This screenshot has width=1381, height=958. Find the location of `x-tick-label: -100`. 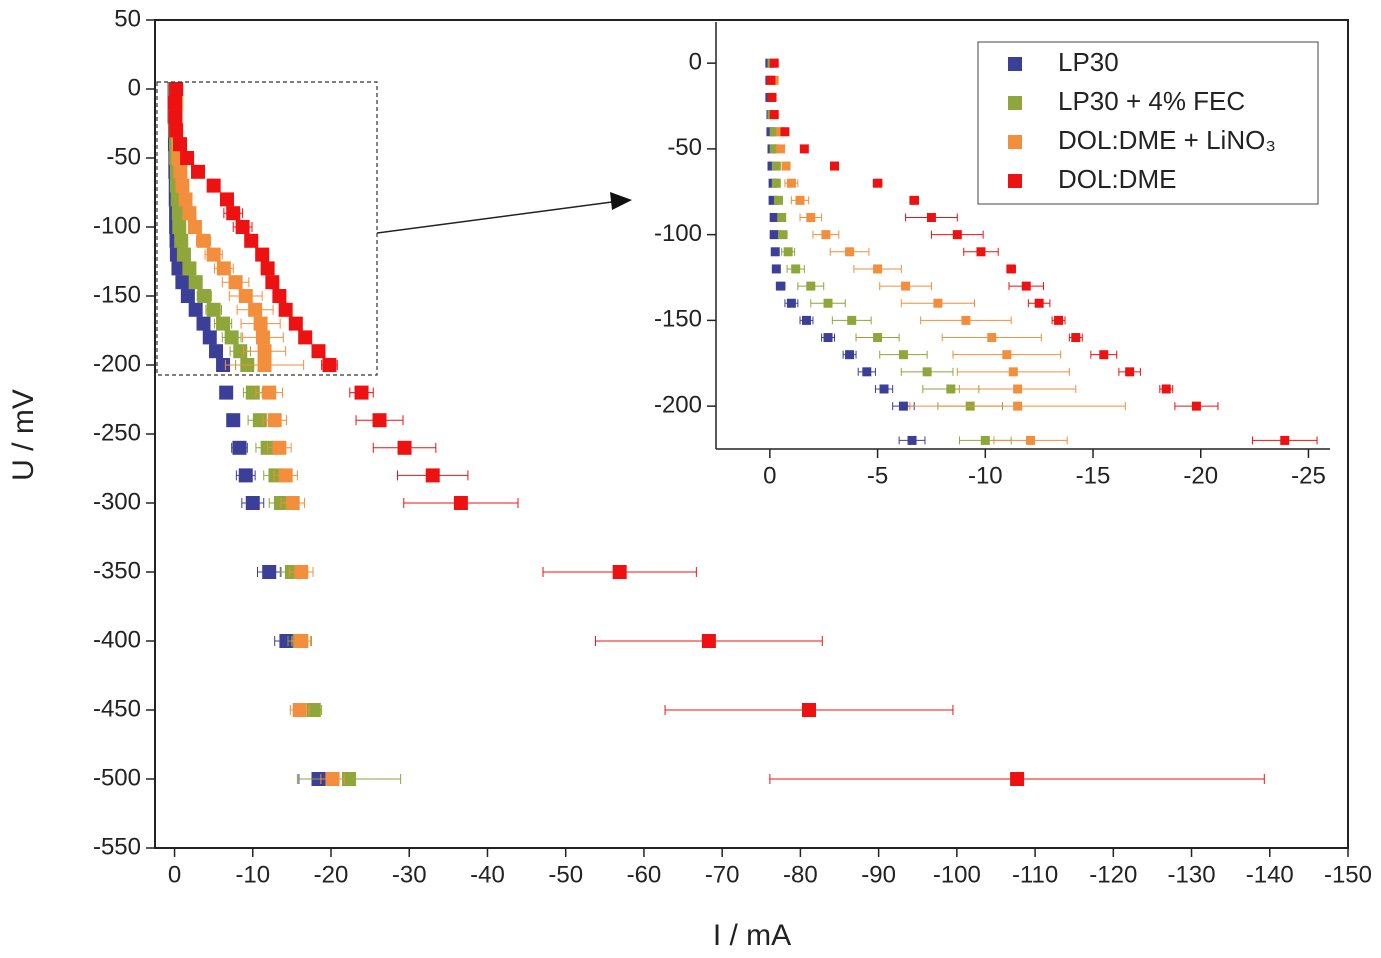

x-tick-label: -100 is located at coordinates (957, 874).